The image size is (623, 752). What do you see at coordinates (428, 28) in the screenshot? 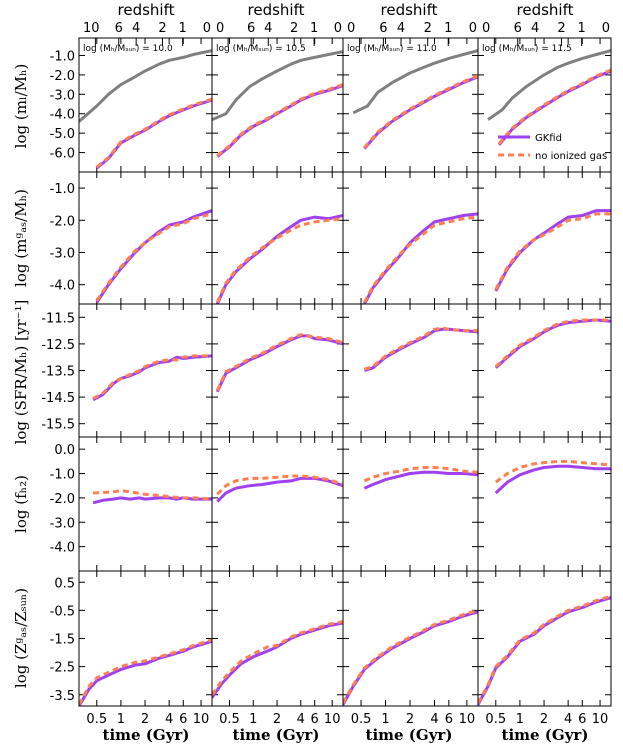
I see `top-tick-label: 2` at bounding box center [428, 28].